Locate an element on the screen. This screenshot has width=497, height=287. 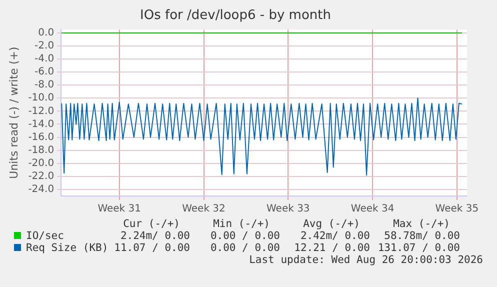
text: 2.42m/ 0.00 is located at coordinates (335, 236).